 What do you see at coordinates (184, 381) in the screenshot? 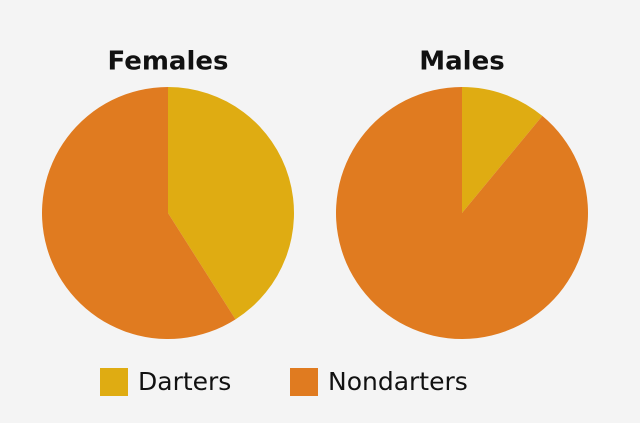
I see `legend-label: Darters` at bounding box center [184, 381].